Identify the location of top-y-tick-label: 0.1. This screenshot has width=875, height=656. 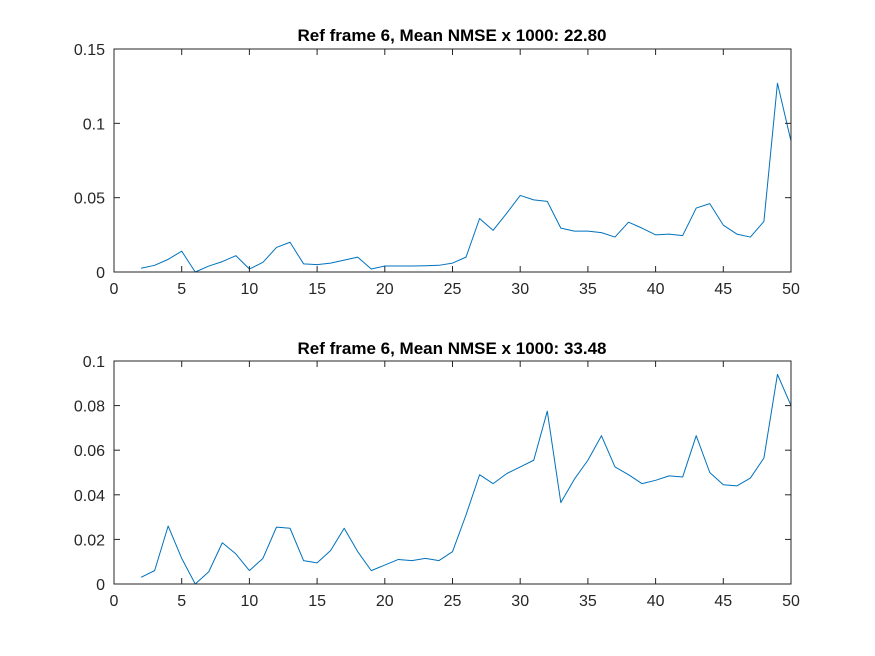
(94, 124).